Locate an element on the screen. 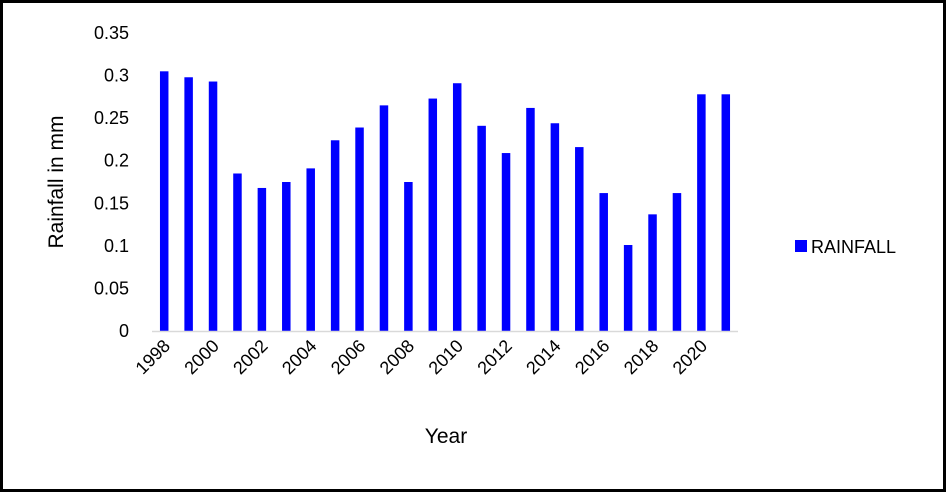  bar-2016 is located at coordinates (603, 262).